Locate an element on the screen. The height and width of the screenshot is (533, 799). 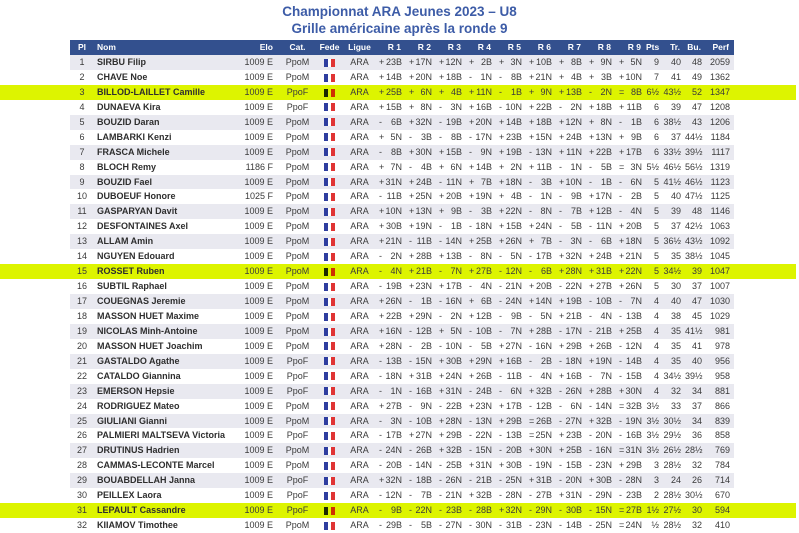
performance-cell: 1123 is located at coordinates (720, 182).